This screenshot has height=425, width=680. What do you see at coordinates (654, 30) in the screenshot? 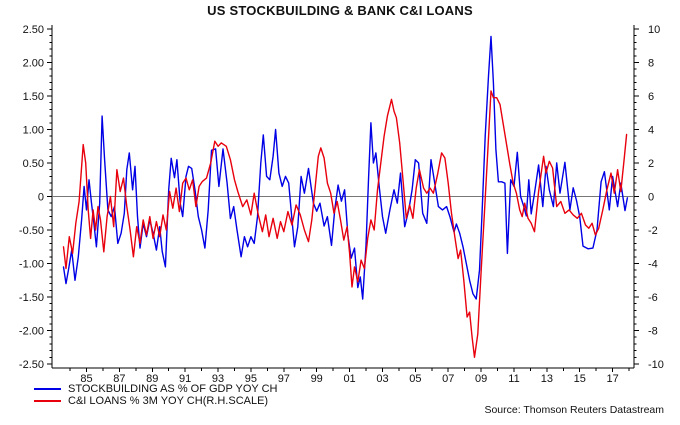
I see `y-axis-right-label: 10` at bounding box center [654, 30].